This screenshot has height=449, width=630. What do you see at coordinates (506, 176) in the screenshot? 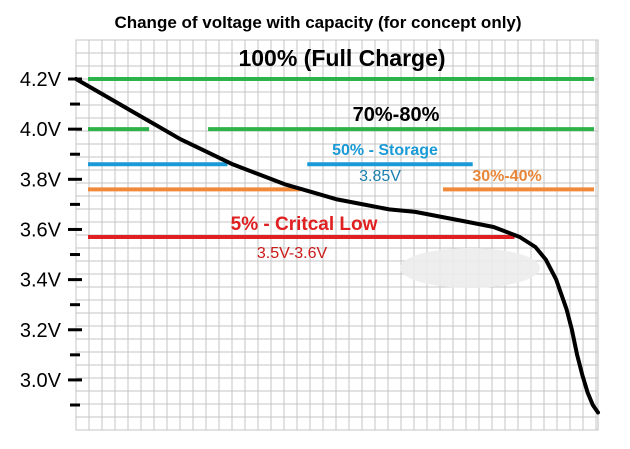
I see `label-thirty: 30%-40%` at bounding box center [506, 176].